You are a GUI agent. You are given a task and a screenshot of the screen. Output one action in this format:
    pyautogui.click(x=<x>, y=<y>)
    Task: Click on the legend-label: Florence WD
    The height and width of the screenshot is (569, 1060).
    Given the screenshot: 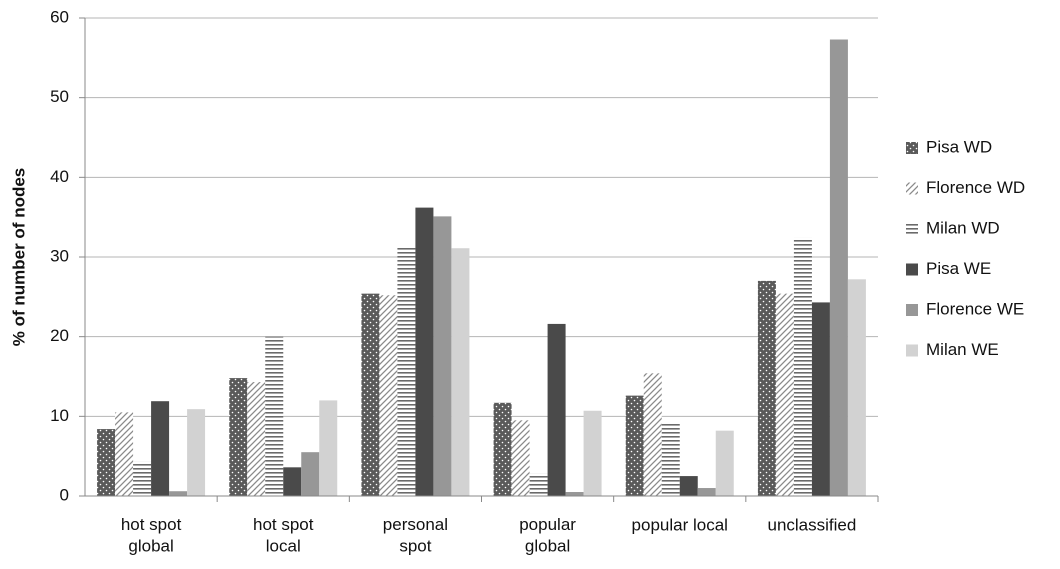 What is the action you would take?
    pyautogui.click(x=975, y=187)
    